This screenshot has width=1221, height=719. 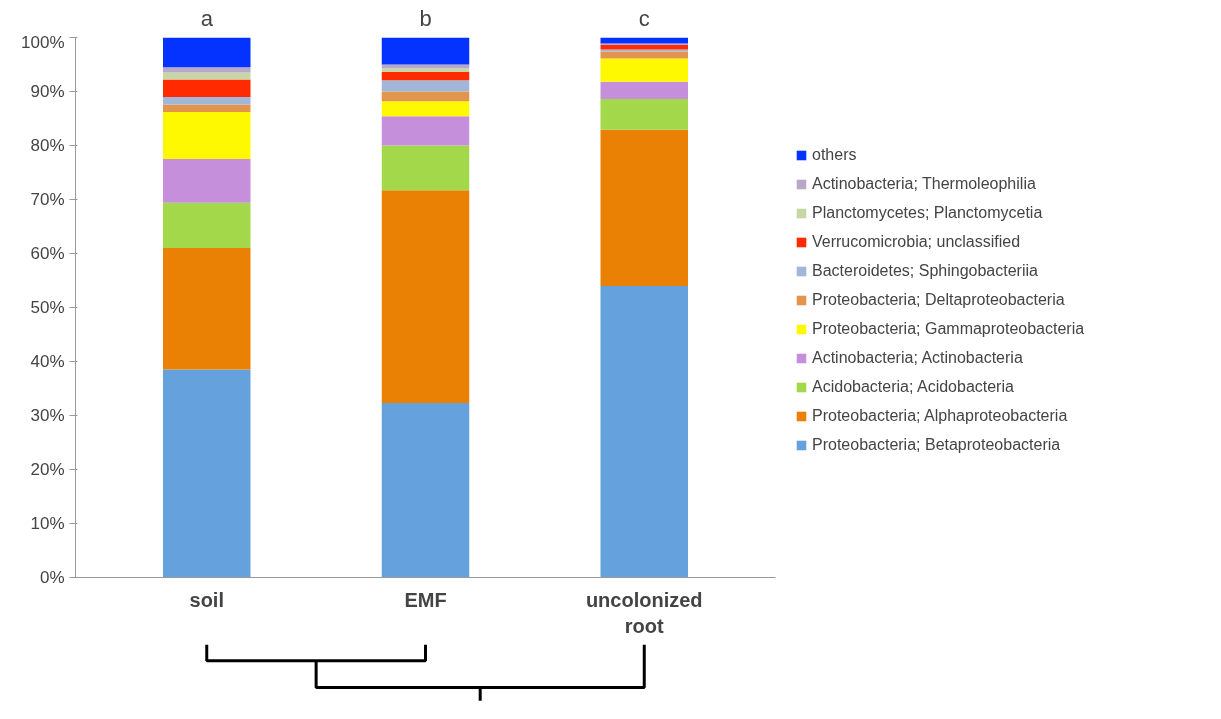 What do you see at coordinates (644, 612) in the screenshot?
I see `x-tick-label: uncolonized root` at bounding box center [644, 612].